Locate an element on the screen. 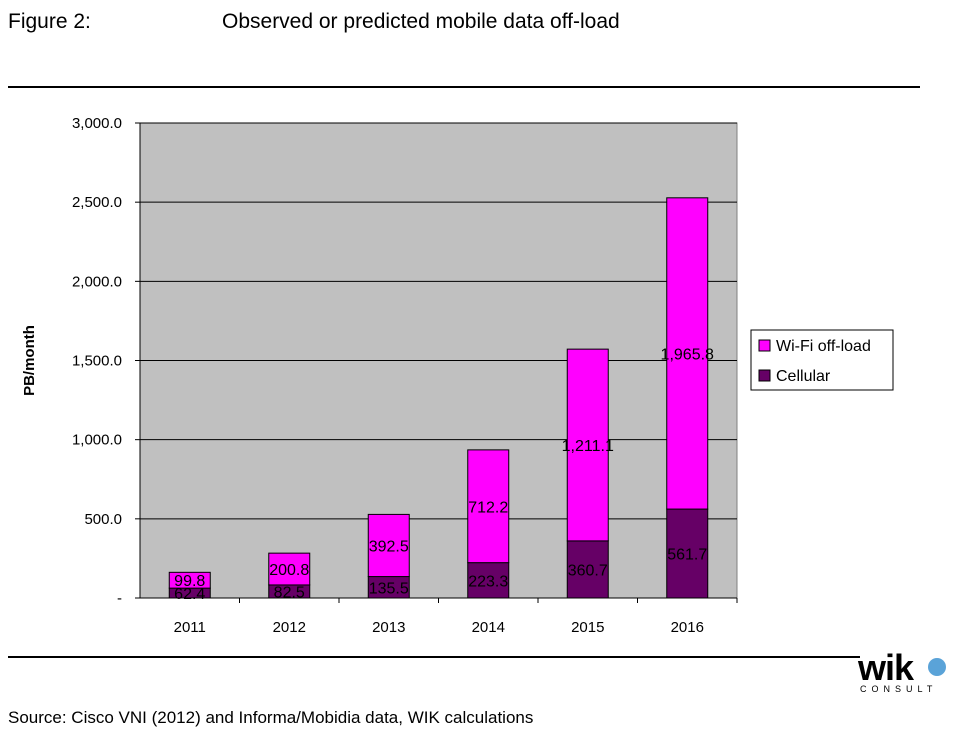 The height and width of the screenshot is (739, 953). bottom-rule is located at coordinates (434, 657).